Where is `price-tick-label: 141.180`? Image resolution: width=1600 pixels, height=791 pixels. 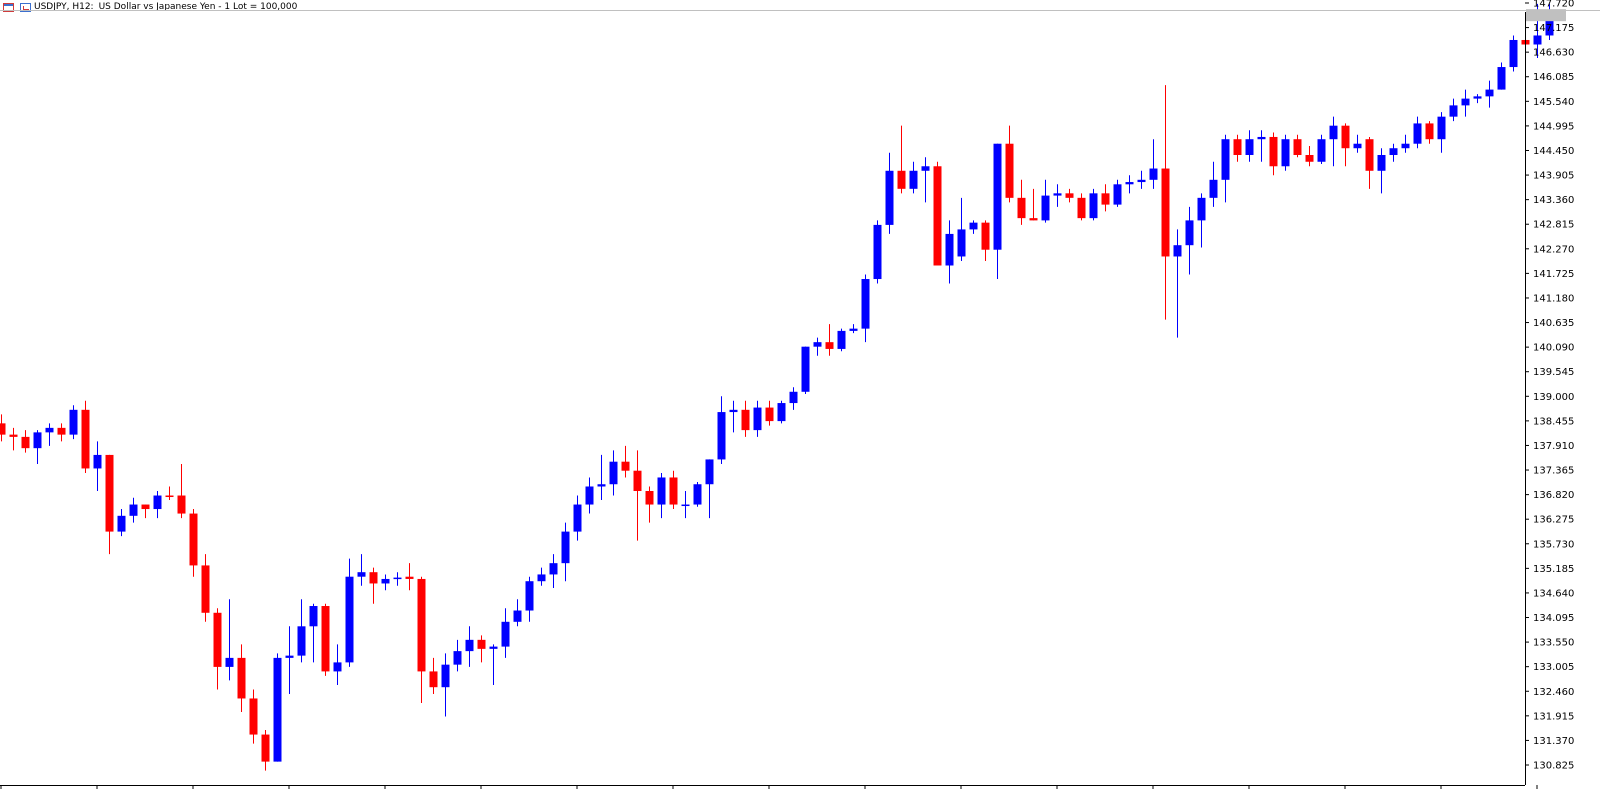 price-tick-label: 141.180 is located at coordinates (1553, 298).